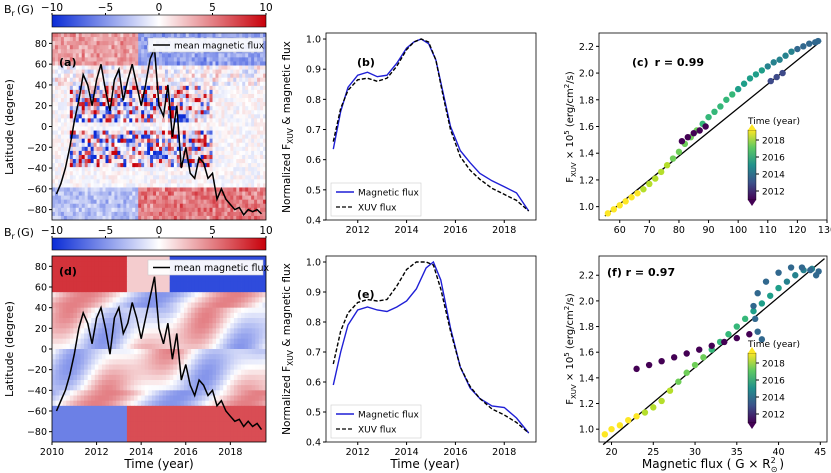 Image resolution: width=831 pixels, height=473 pixels. I want to click on colorbar-tick-label: 0, so click(159, 231).